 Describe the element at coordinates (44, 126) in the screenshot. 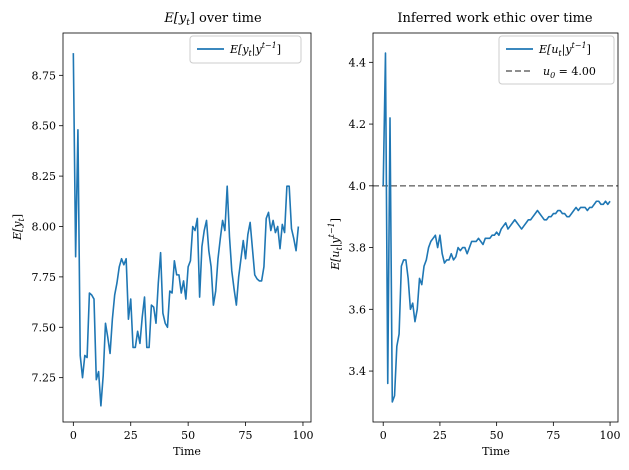

I see `left-y-tick-label: 8.50` at that location.